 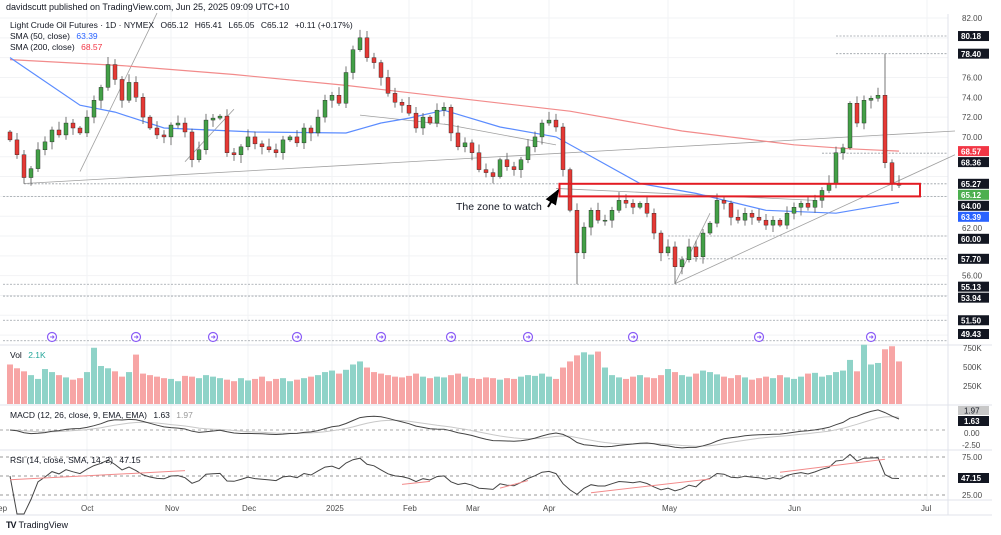 I want to click on sma50-legend: SMA (50, close) 63.39, so click(x=56, y=36).